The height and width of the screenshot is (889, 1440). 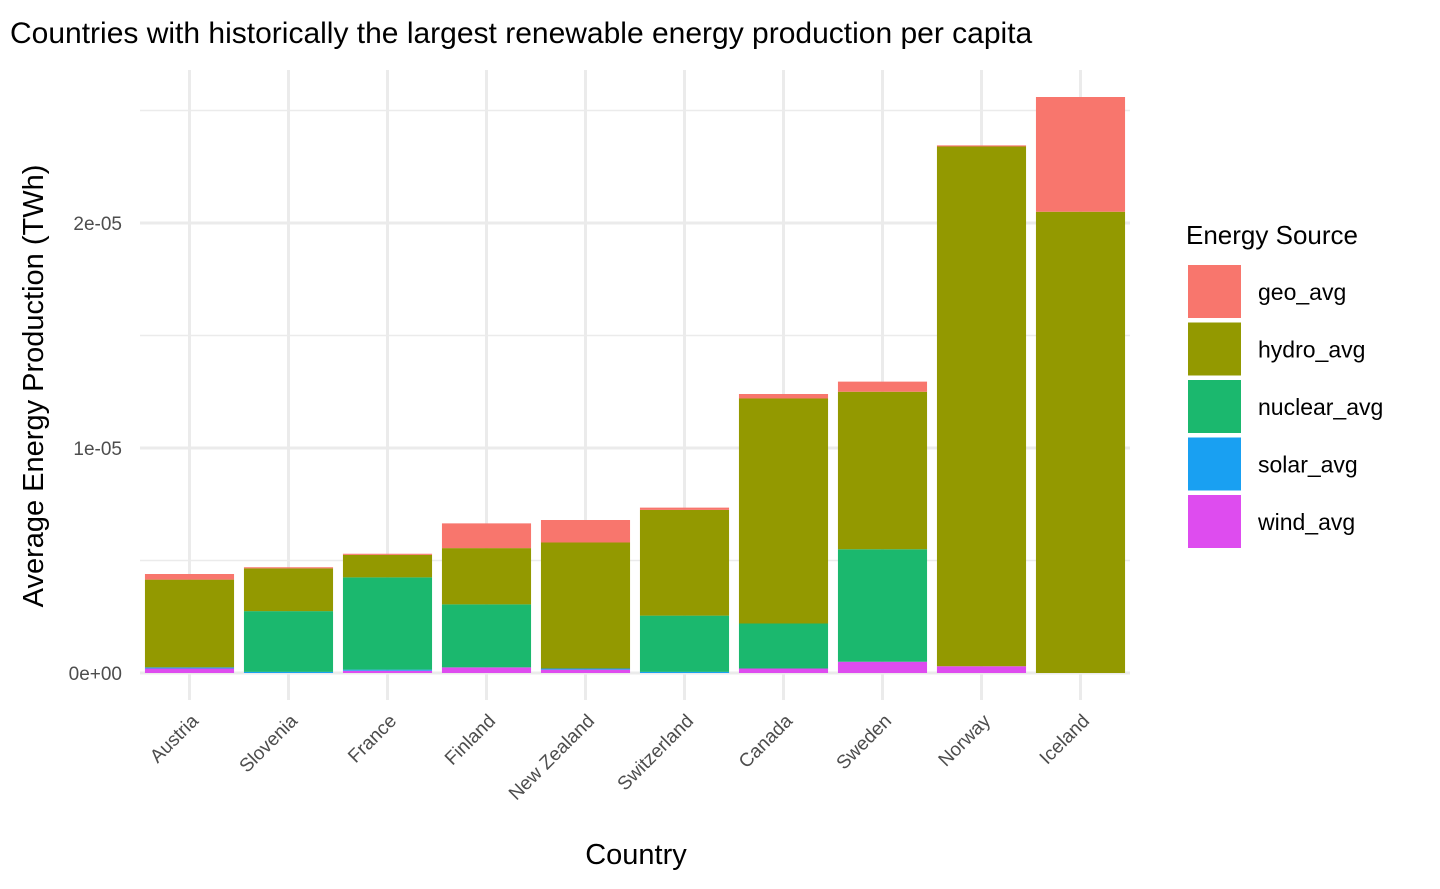 I want to click on bar-hydro_avg-finland, so click(x=486, y=576).